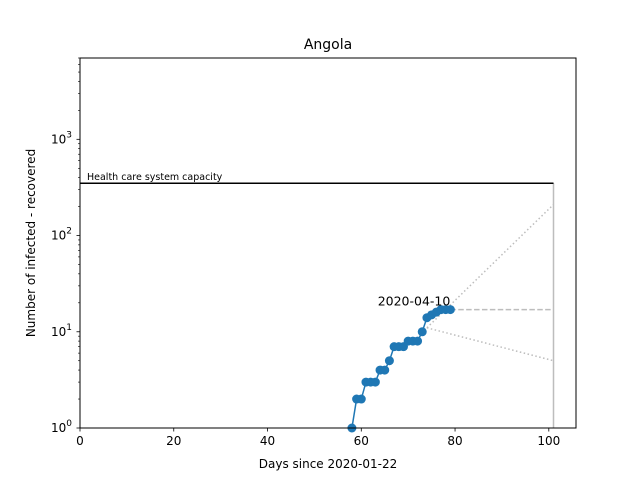 The height and width of the screenshot is (480, 640). What do you see at coordinates (414, 301) in the screenshot?
I see `date-annotation: 2020-04-10` at bounding box center [414, 301].